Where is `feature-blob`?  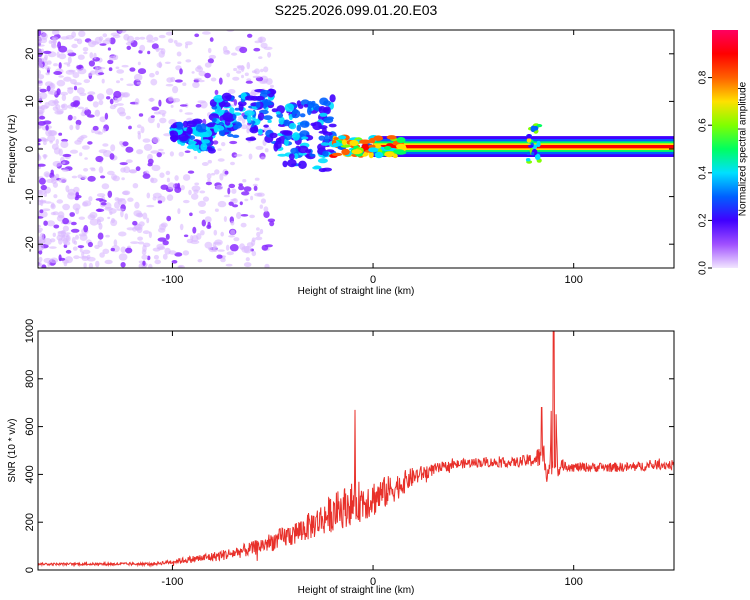 feature-blob is located at coordinates (533, 129).